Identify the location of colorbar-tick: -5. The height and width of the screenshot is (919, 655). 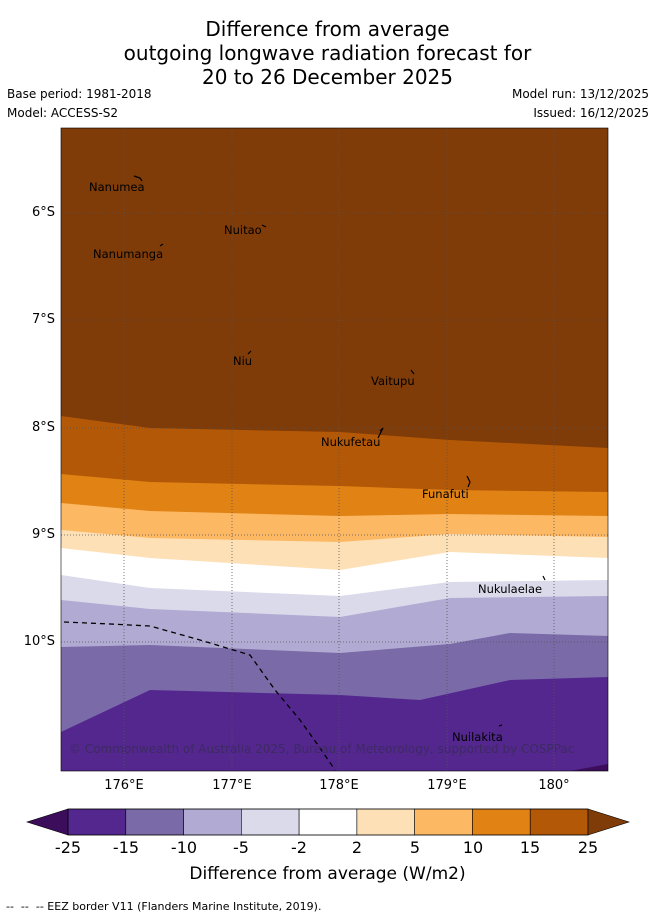
(241, 847).